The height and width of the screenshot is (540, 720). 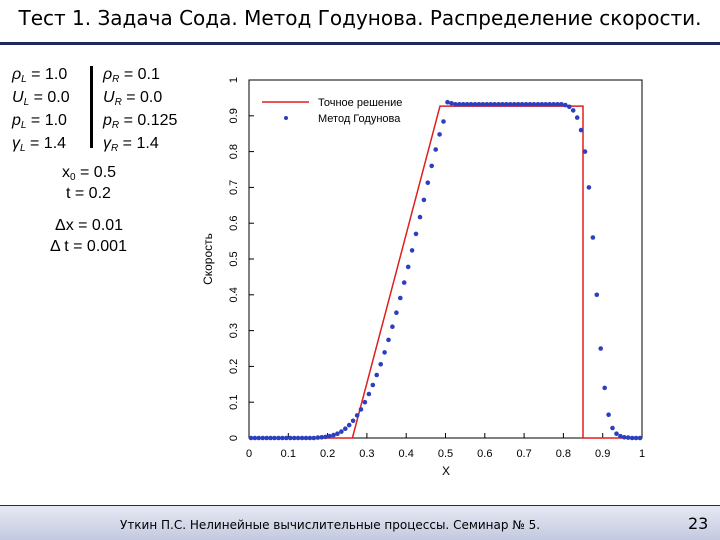 What do you see at coordinates (445, 454) in the screenshot?
I see `x-tick-label: 0.5` at bounding box center [445, 454].